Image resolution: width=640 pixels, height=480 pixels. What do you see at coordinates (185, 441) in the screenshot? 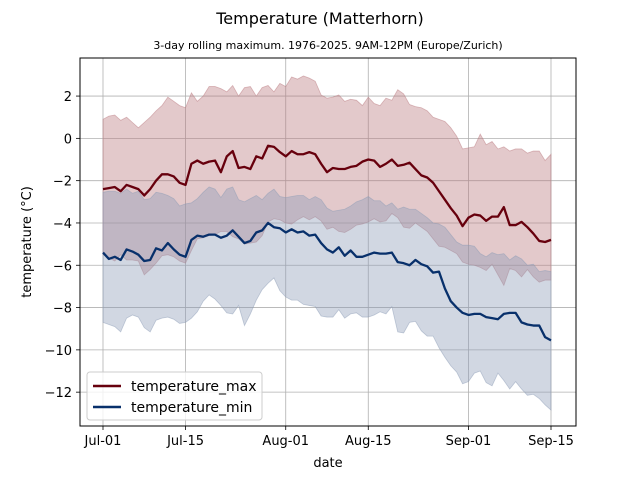
I see `x-tick-label: Jul-15` at bounding box center [185, 441].